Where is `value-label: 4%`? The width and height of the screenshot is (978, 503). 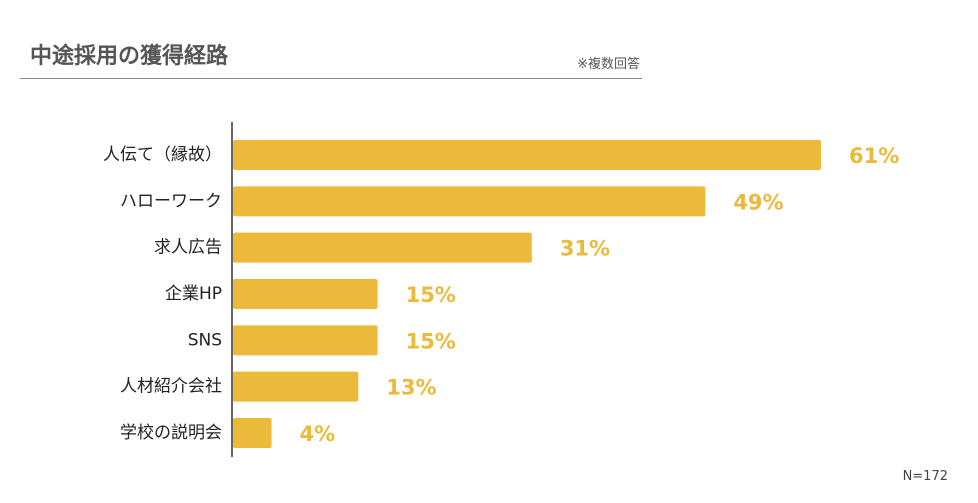 value-label: 4% is located at coordinates (318, 434).